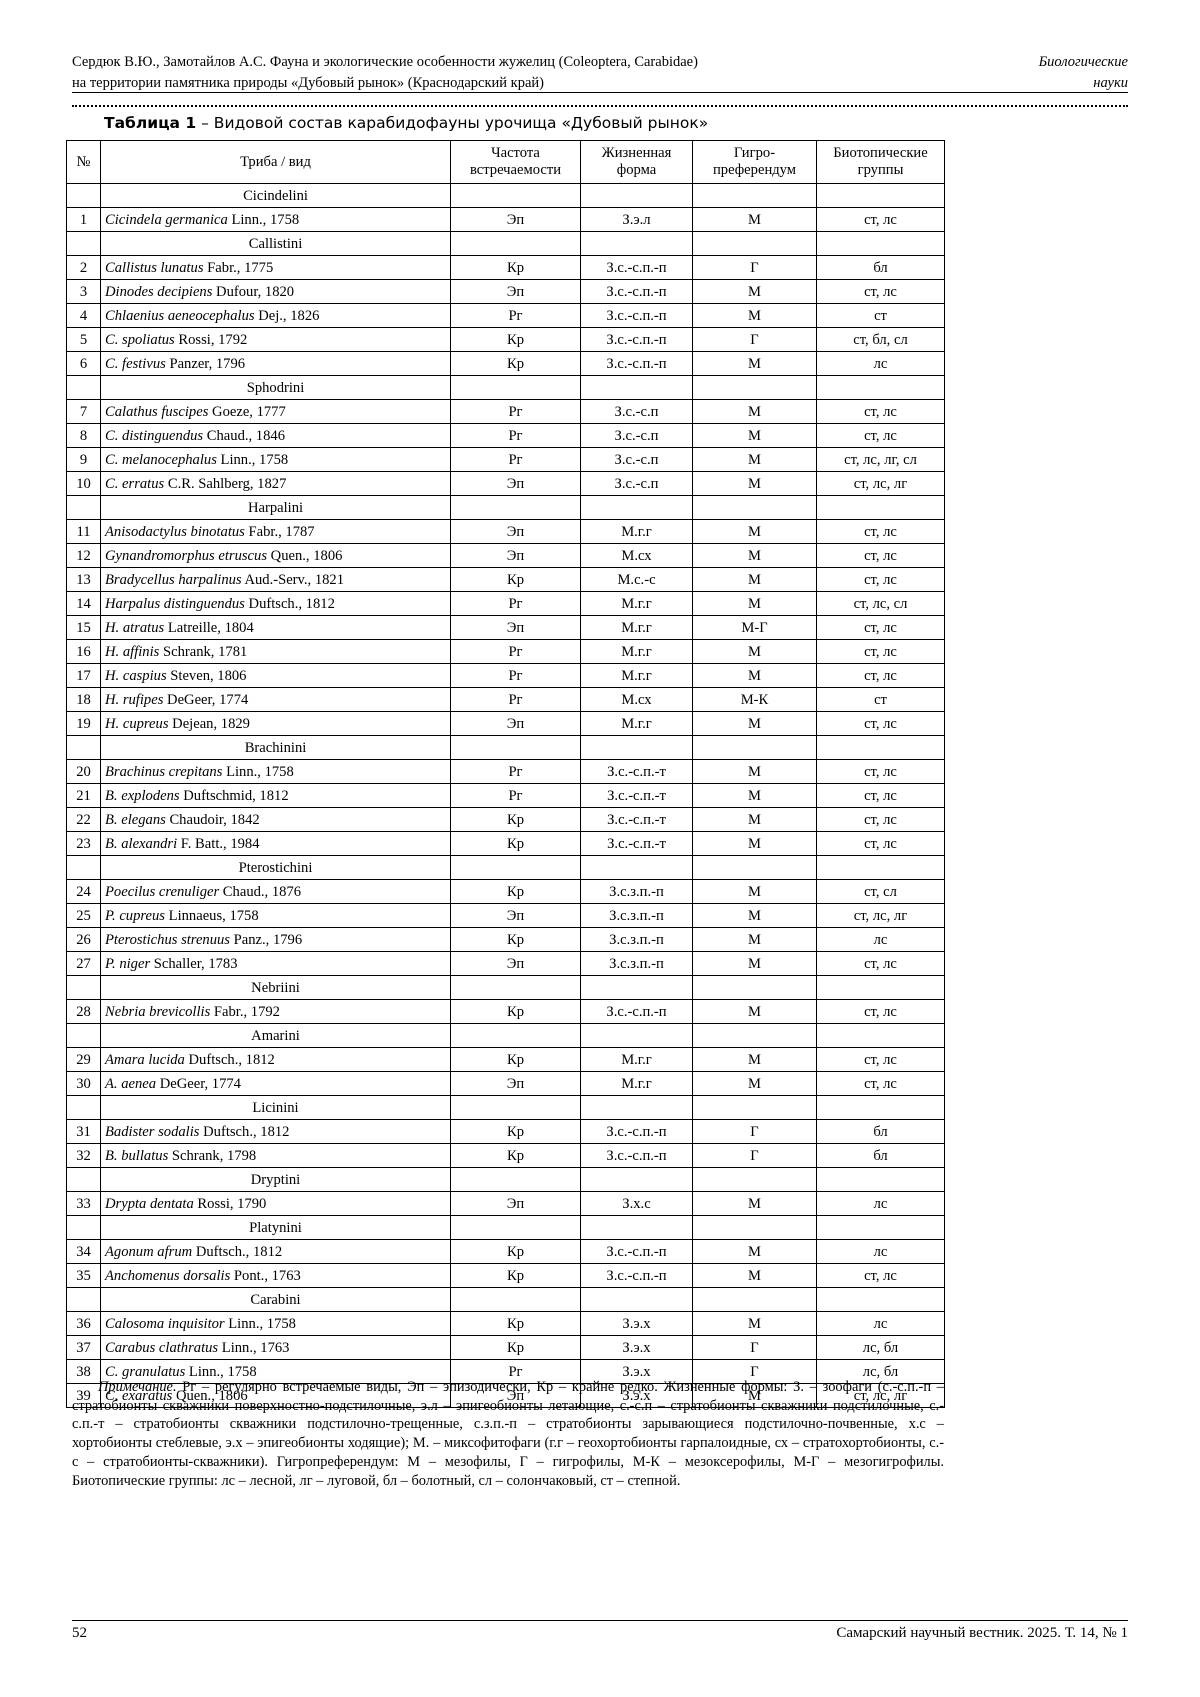 This screenshot has width=1200, height=1697. What do you see at coordinates (137, 1155) in the screenshot?
I see `species-binomen: B. bullatus` at bounding box center [137, 1155].